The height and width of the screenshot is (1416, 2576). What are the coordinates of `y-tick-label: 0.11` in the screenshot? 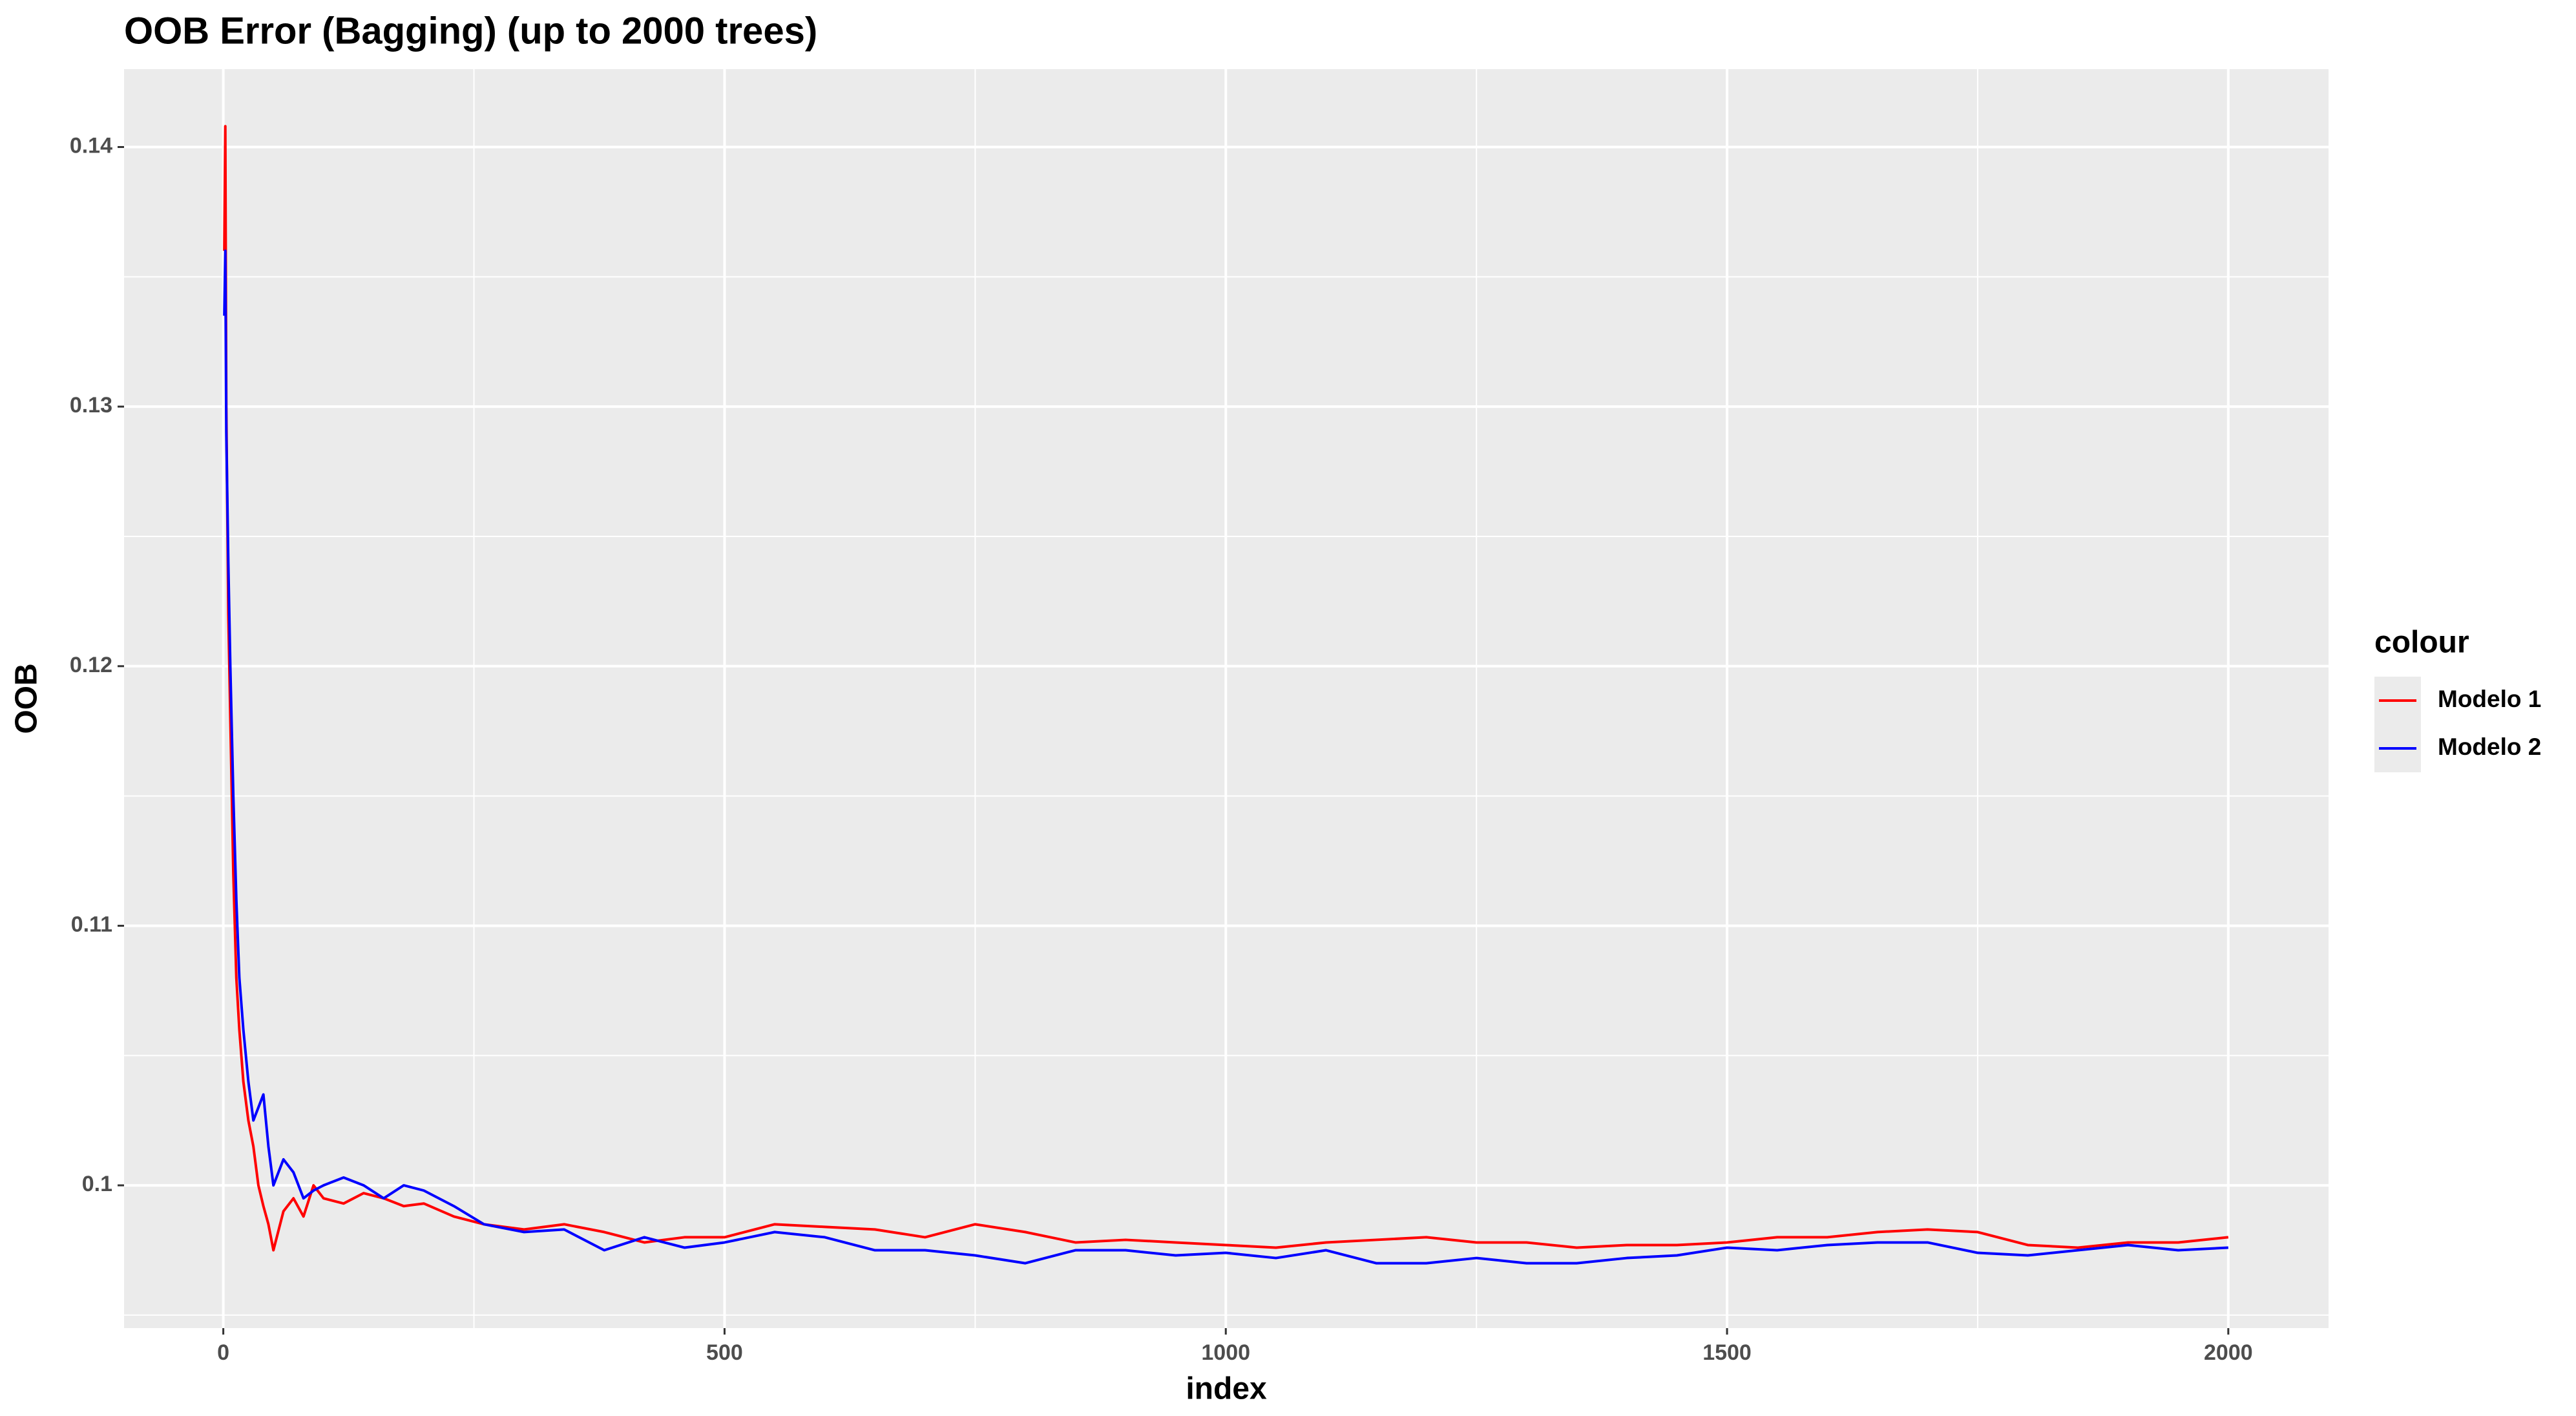 It's located at (91, 924).